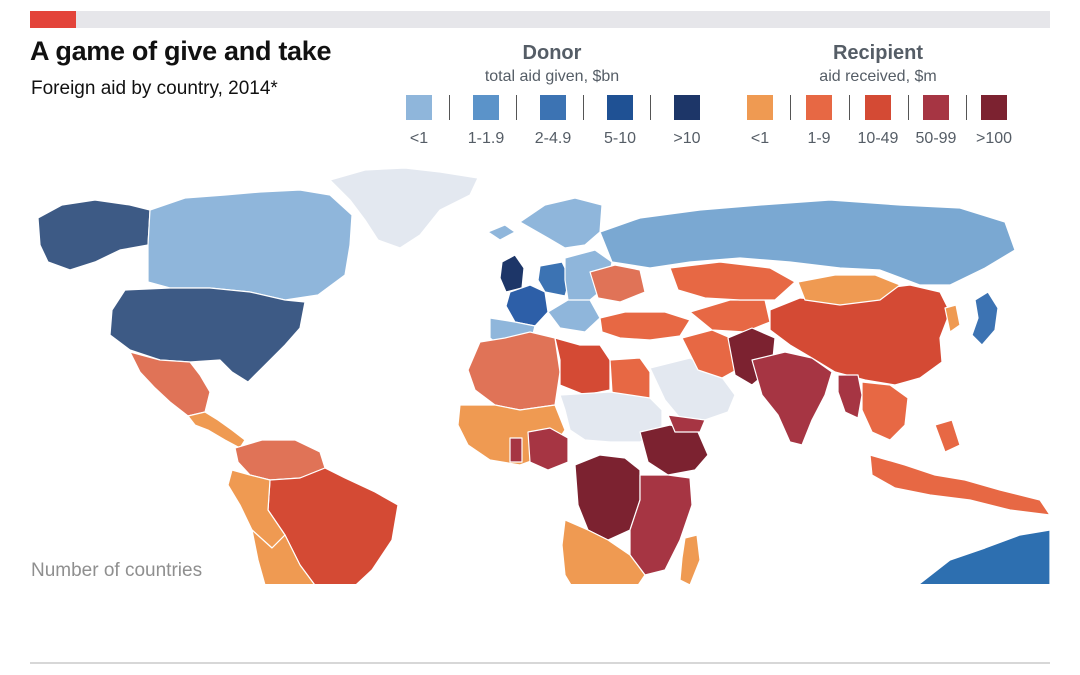 This screenshot has width=1080, height=675. Describe the element at coordinates (994, 107) in the screenshot. I see `recipient-swatch-gt100` at that location.